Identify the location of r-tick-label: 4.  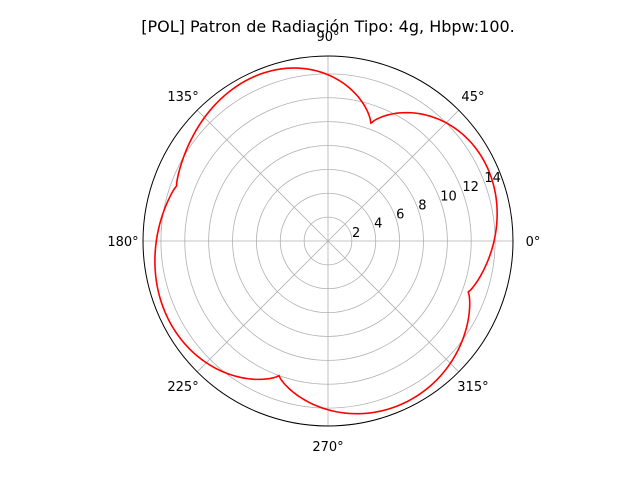
(378, 224).